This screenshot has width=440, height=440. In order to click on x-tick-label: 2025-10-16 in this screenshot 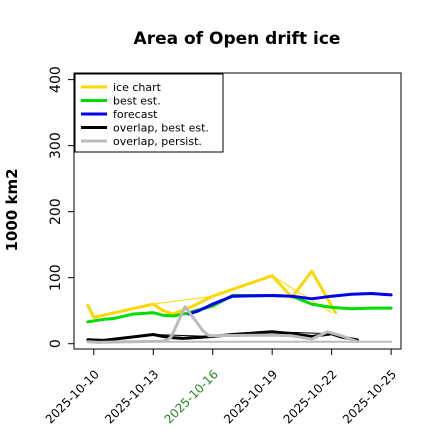, I will do `click(191, 396)`.